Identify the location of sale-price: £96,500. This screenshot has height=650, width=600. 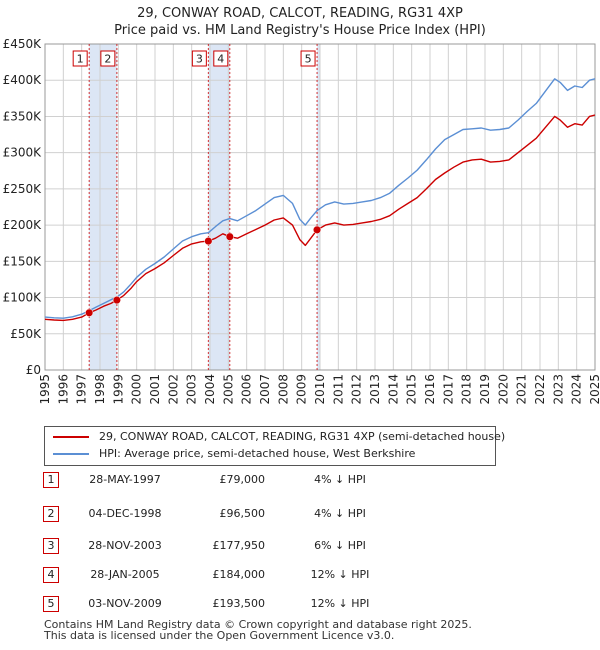
(242, 513).